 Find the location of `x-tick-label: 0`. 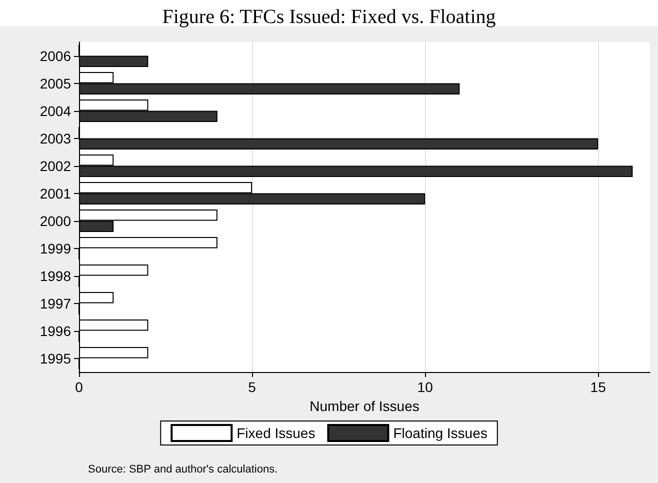

x-tick-label: 0 is located at coordinates (79, 387).